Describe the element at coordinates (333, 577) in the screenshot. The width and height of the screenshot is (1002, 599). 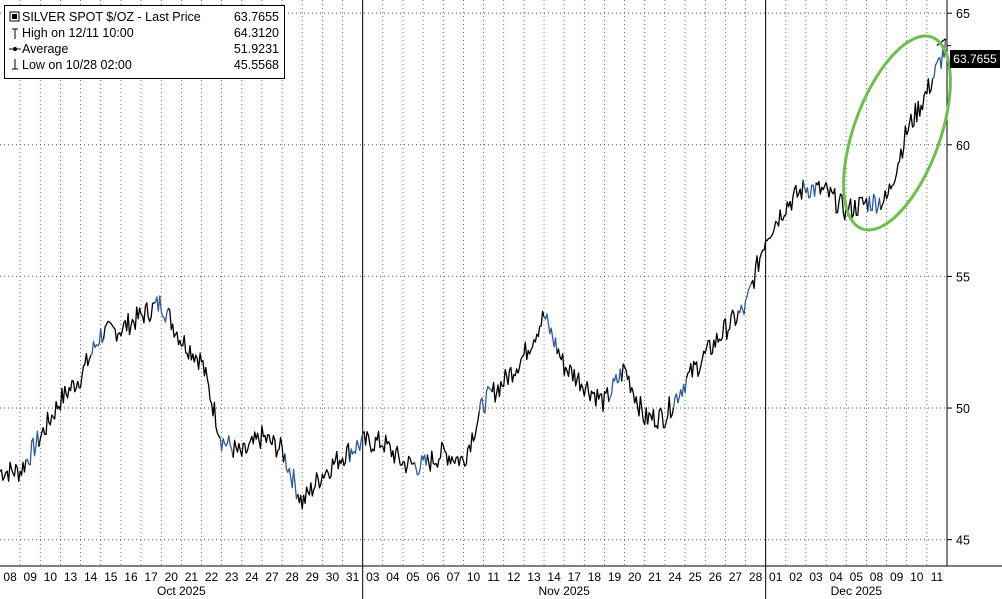
I see `x-tick-label: 30` at that location.